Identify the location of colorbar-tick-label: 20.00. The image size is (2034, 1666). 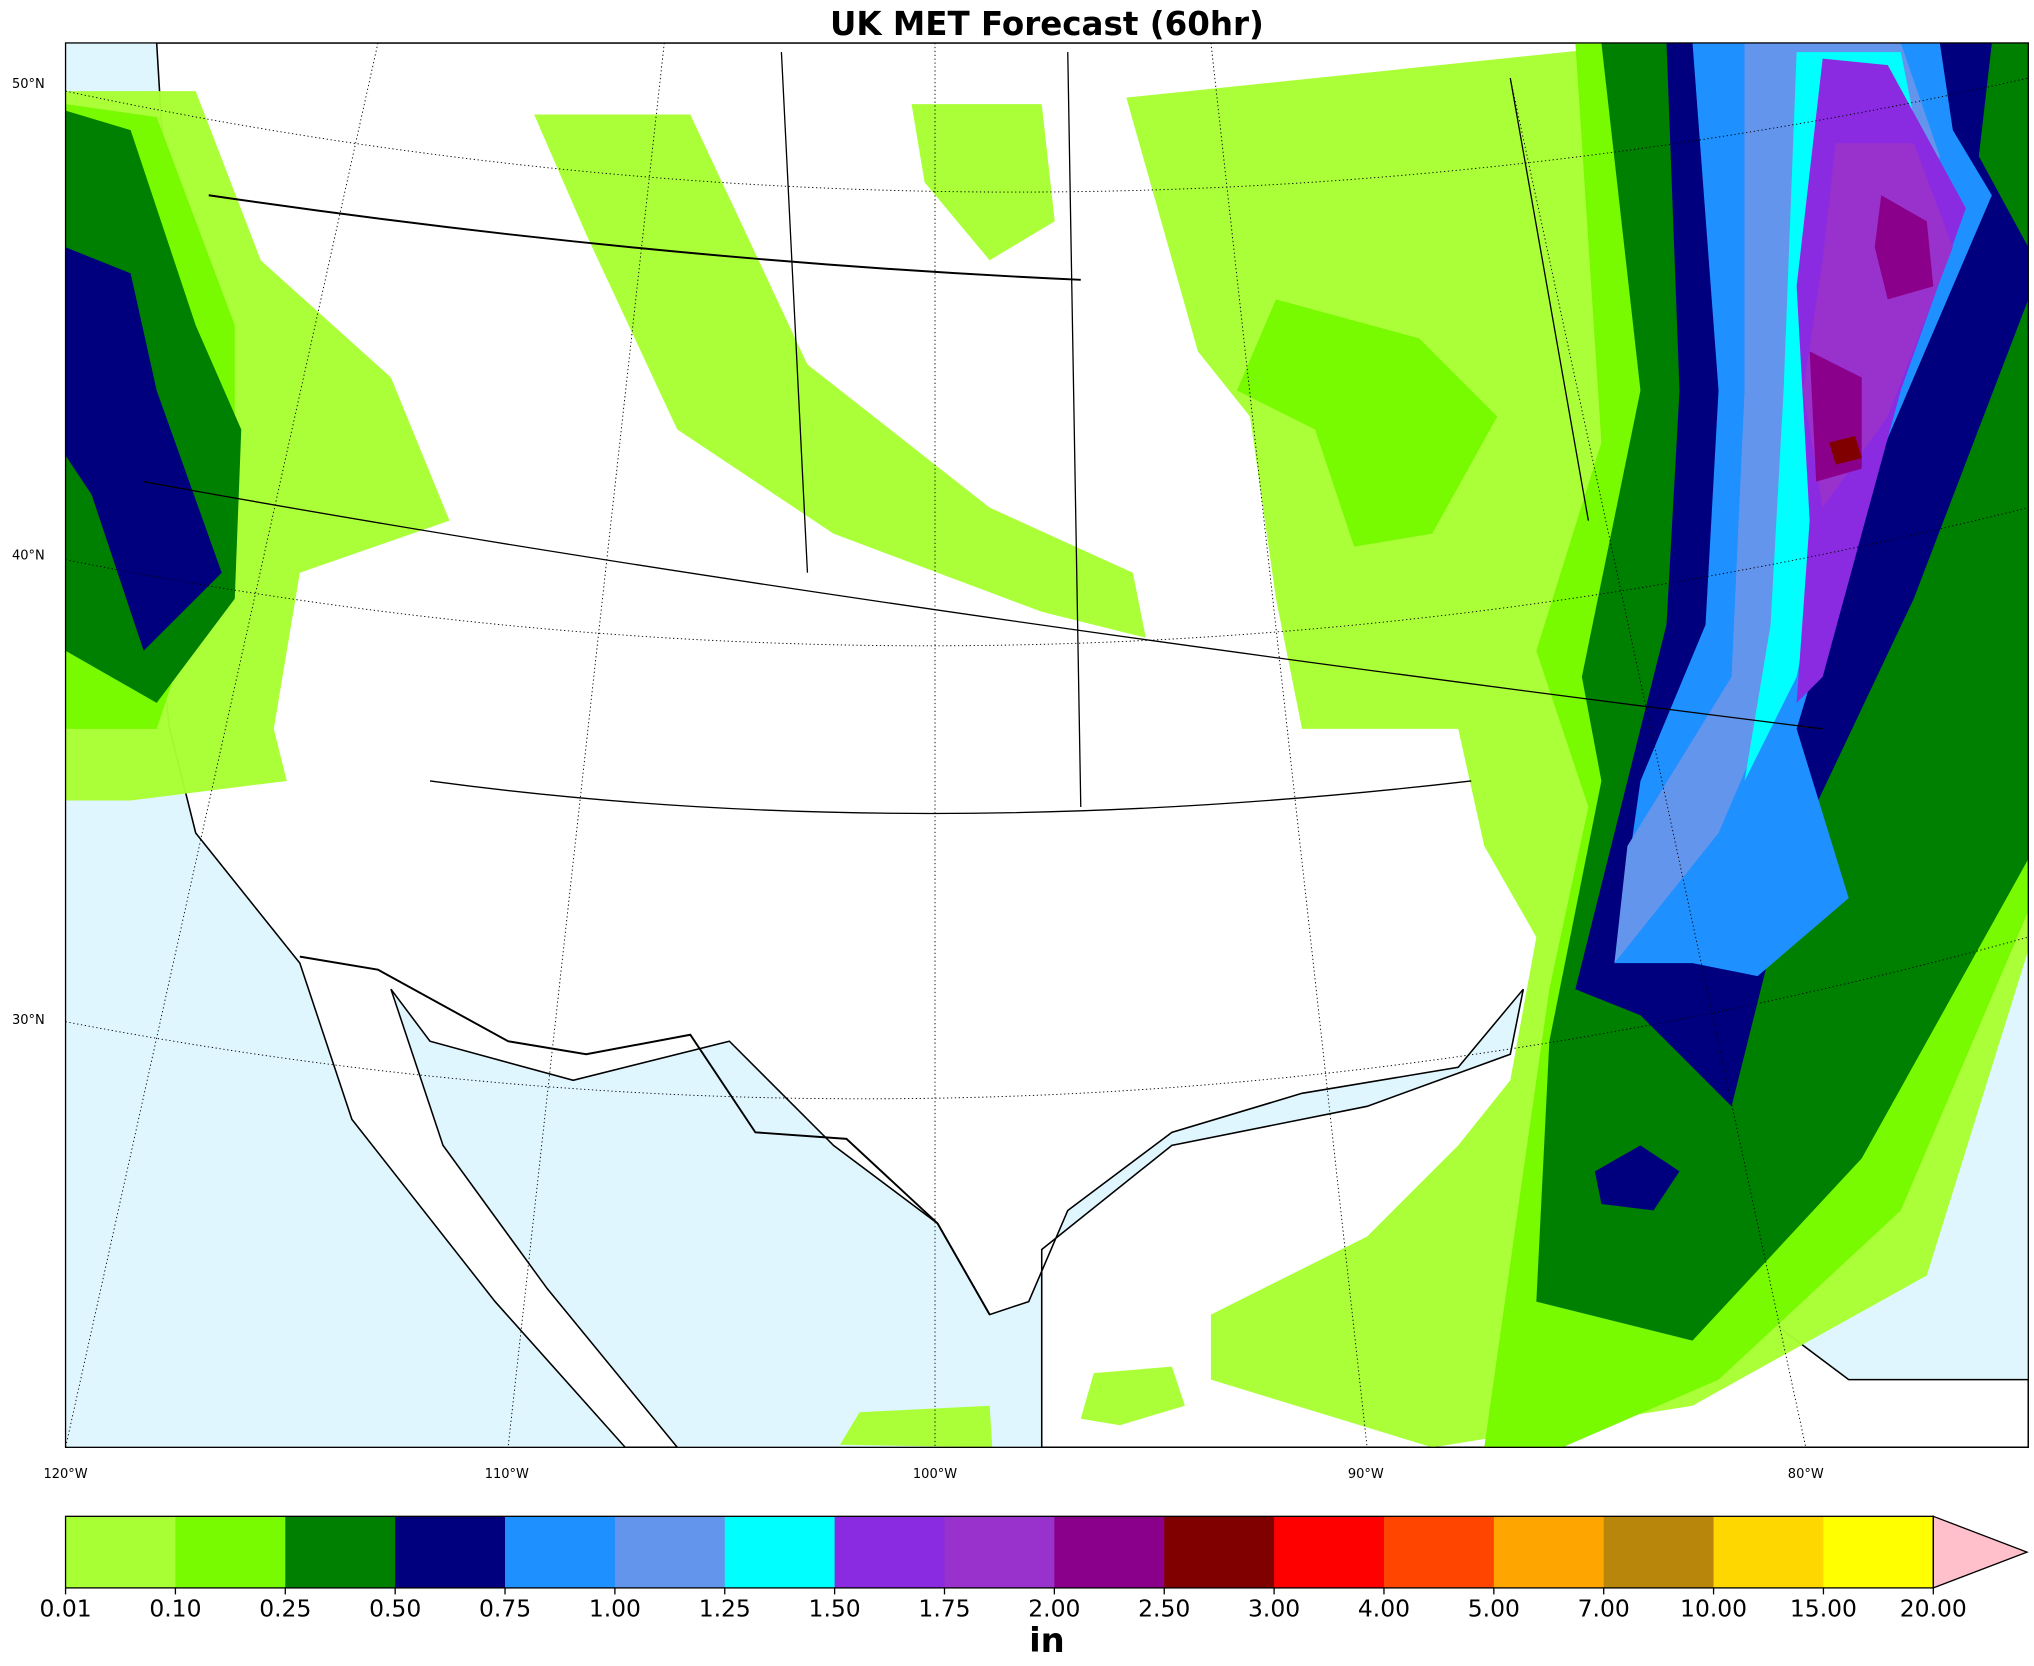
(1933, 1609).